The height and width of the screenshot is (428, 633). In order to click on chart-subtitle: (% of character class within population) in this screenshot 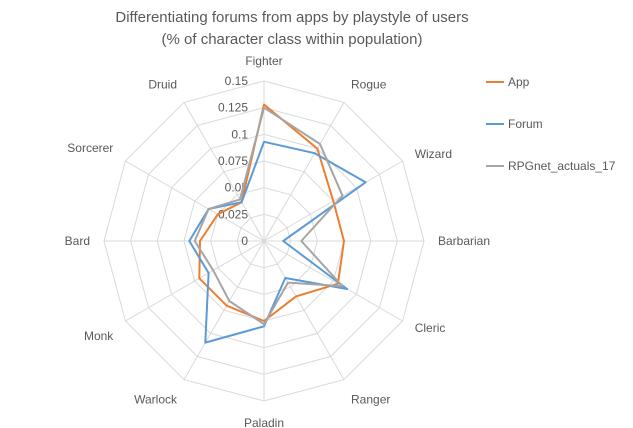, I will do `click(292, 39)`.